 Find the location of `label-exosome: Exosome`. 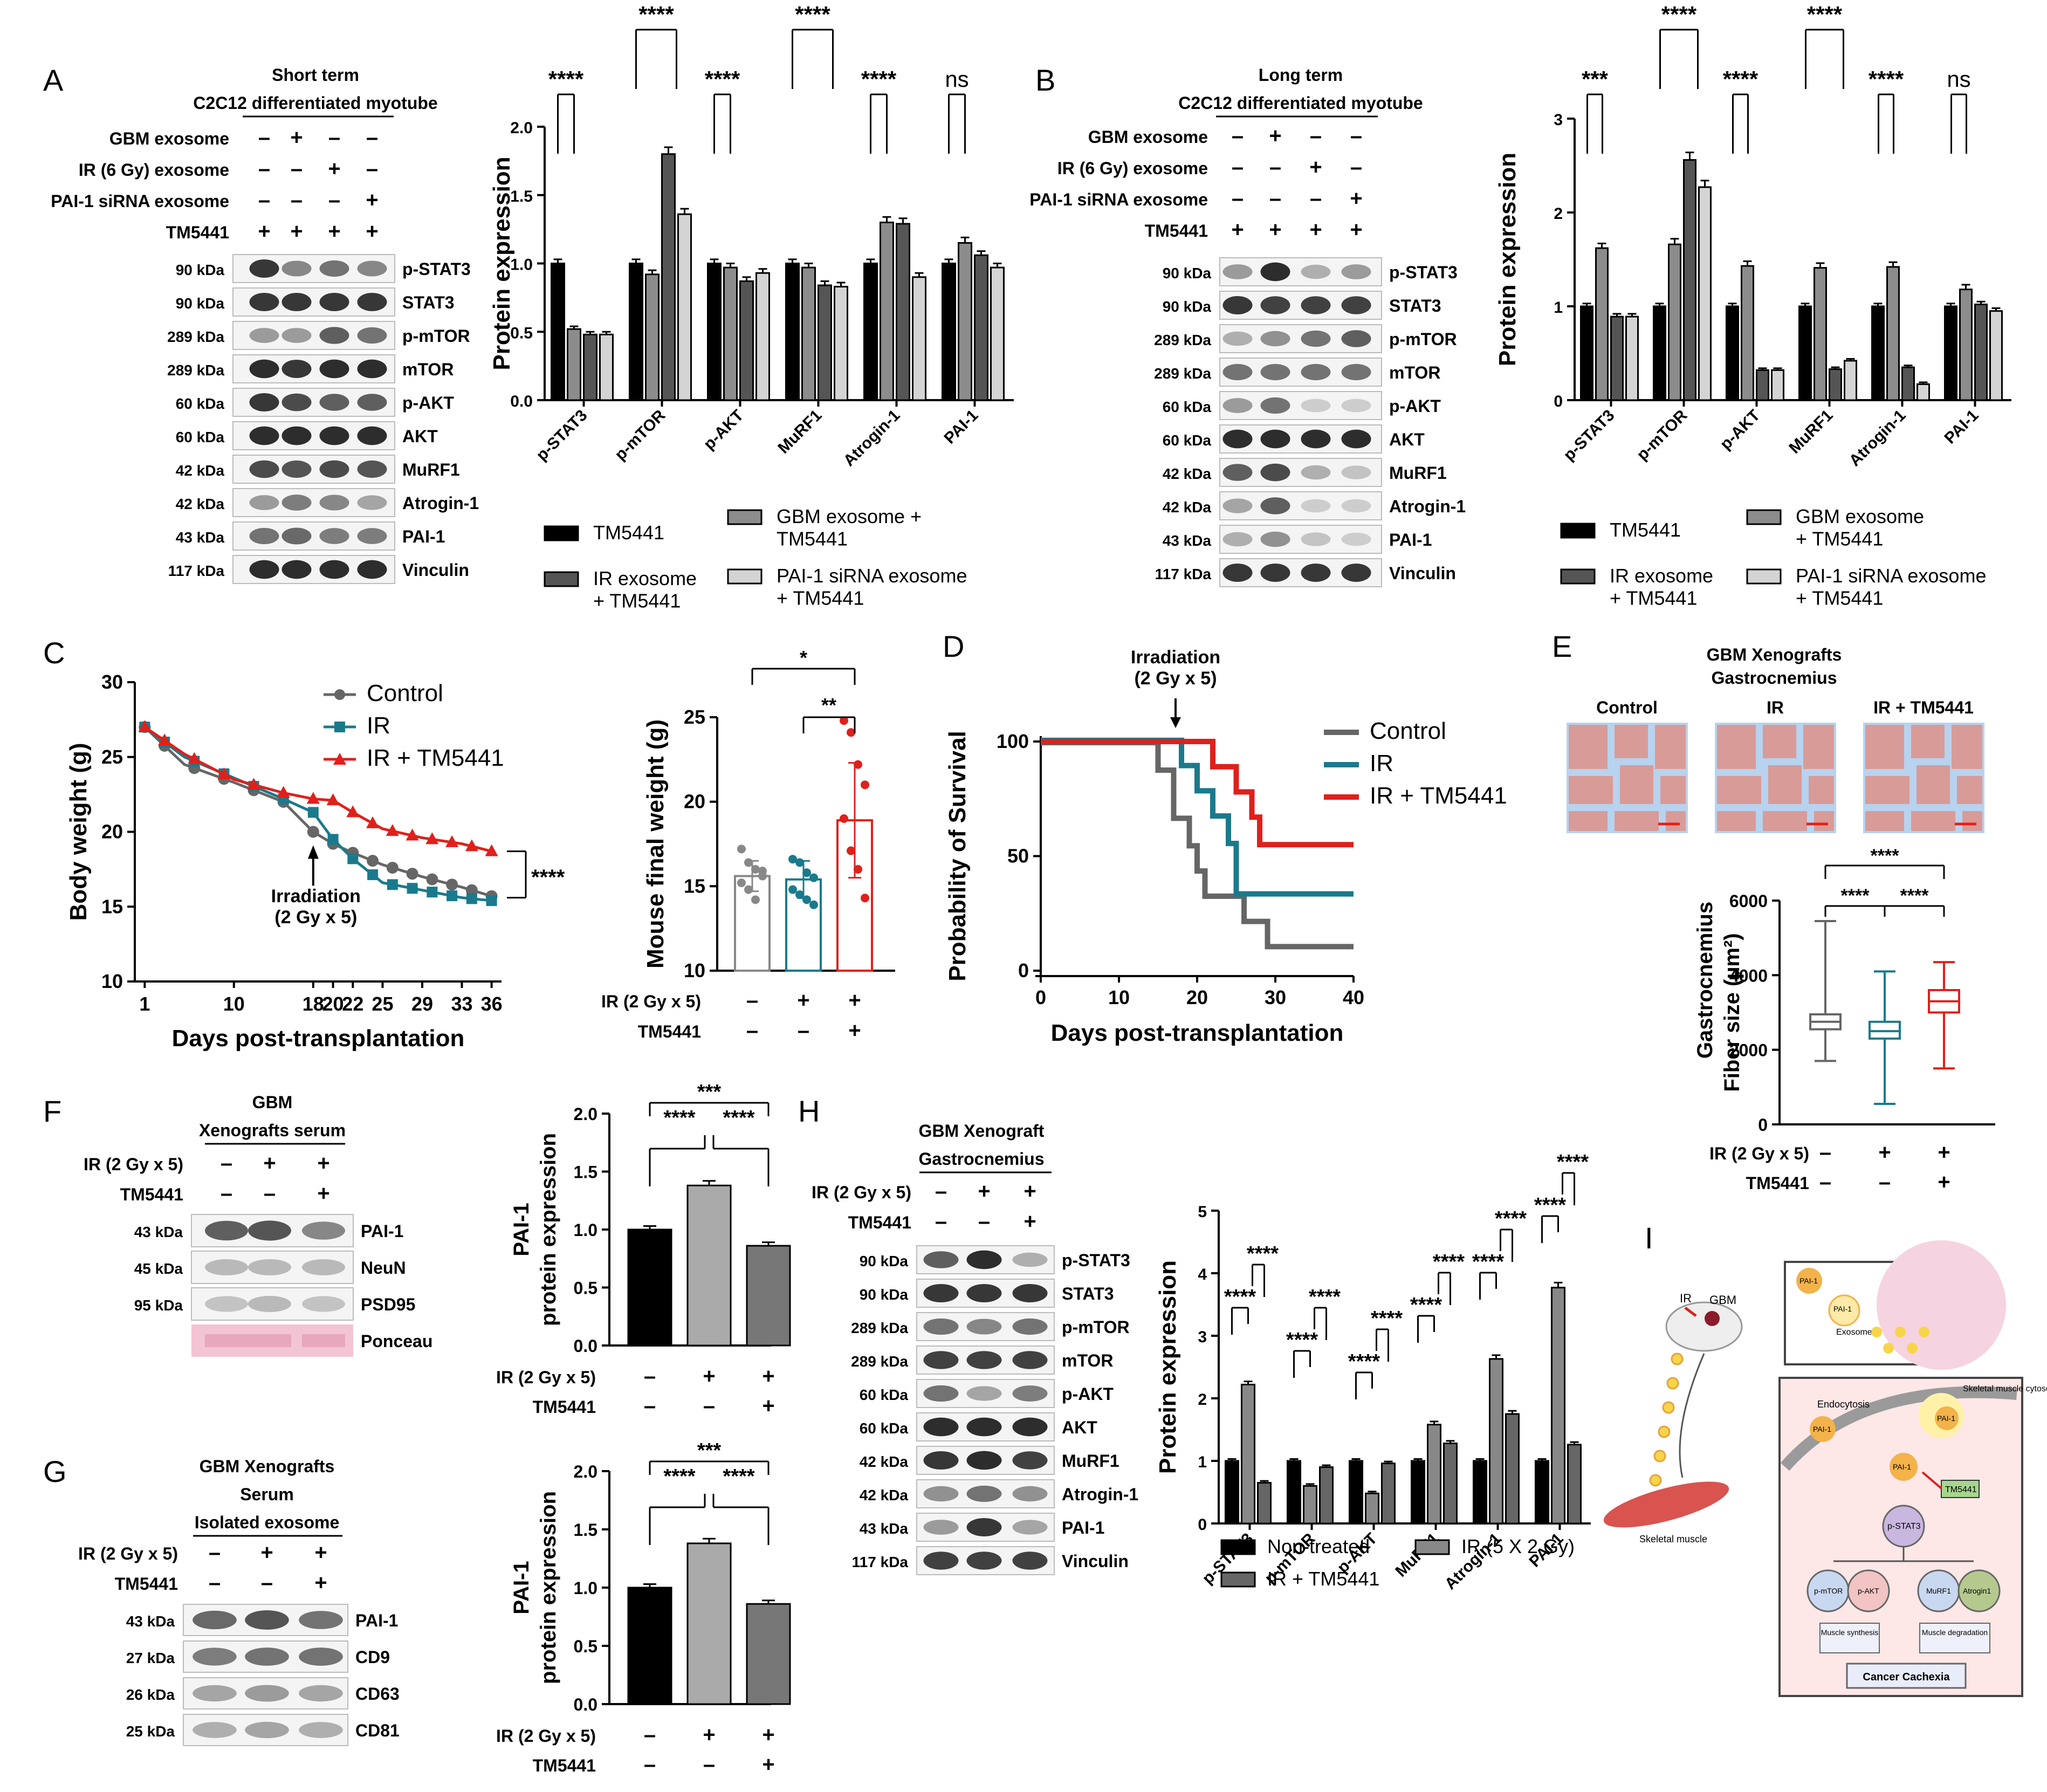

label-exosome: Exosome is located at coordinates (1854, 1332).